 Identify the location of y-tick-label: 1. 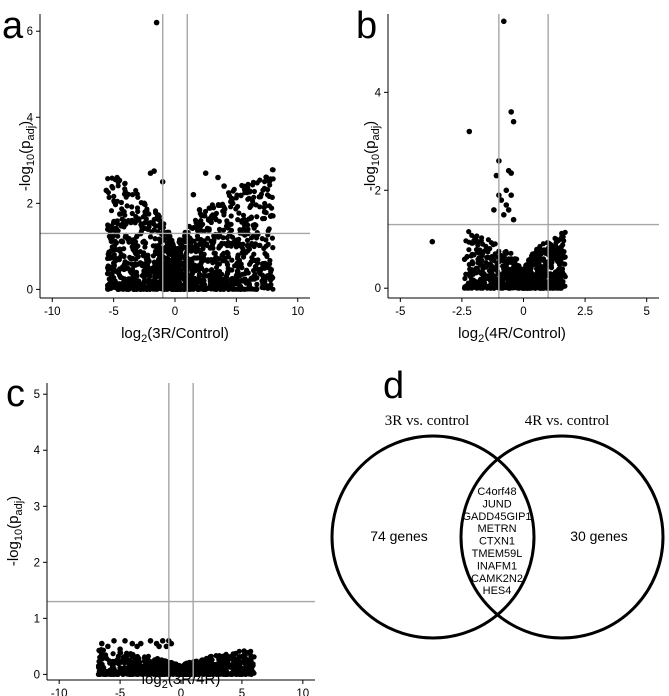
(37, 619).